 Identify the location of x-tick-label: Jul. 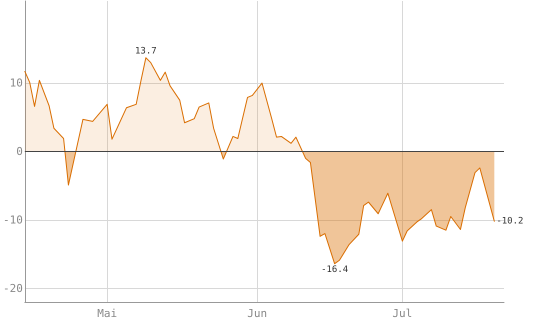
(402, 313).